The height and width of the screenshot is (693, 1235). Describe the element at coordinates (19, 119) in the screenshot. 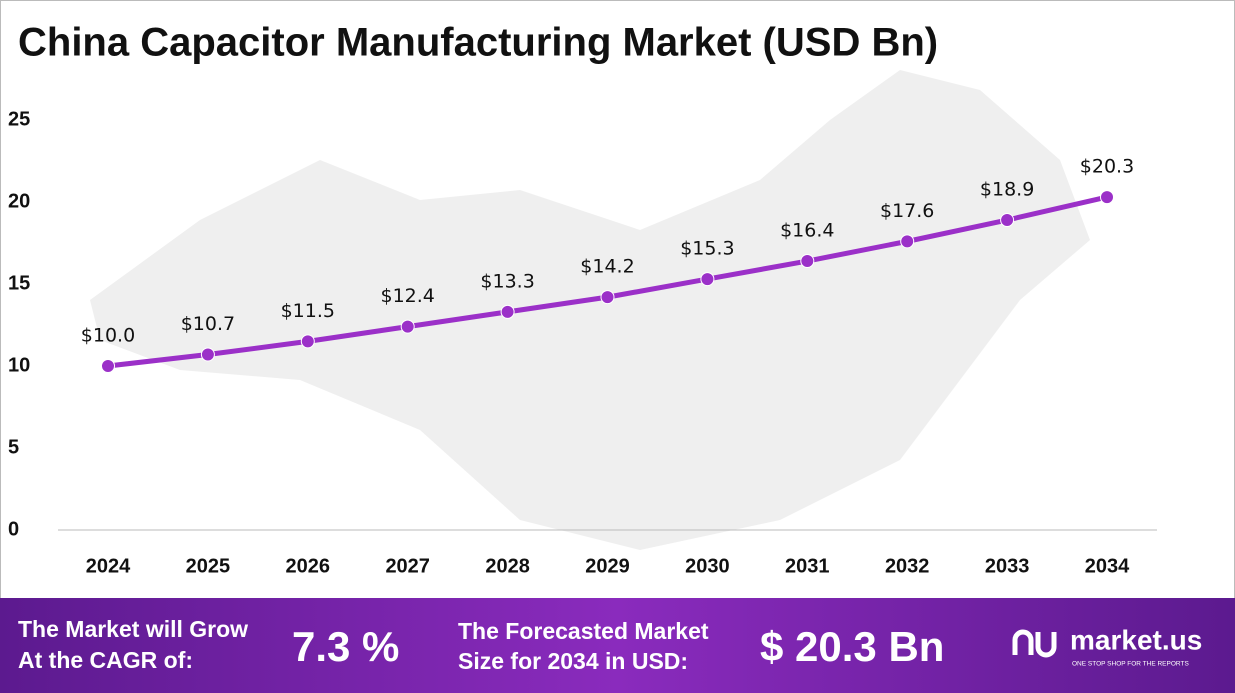

I see `y-tick-label: 25` at that location.